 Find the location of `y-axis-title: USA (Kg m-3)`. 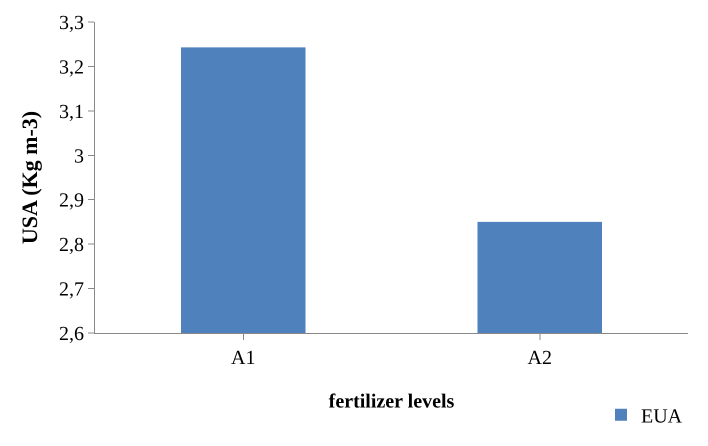

y-axis-title: USA (Kg m-3) is located at coordinates (29, 177).